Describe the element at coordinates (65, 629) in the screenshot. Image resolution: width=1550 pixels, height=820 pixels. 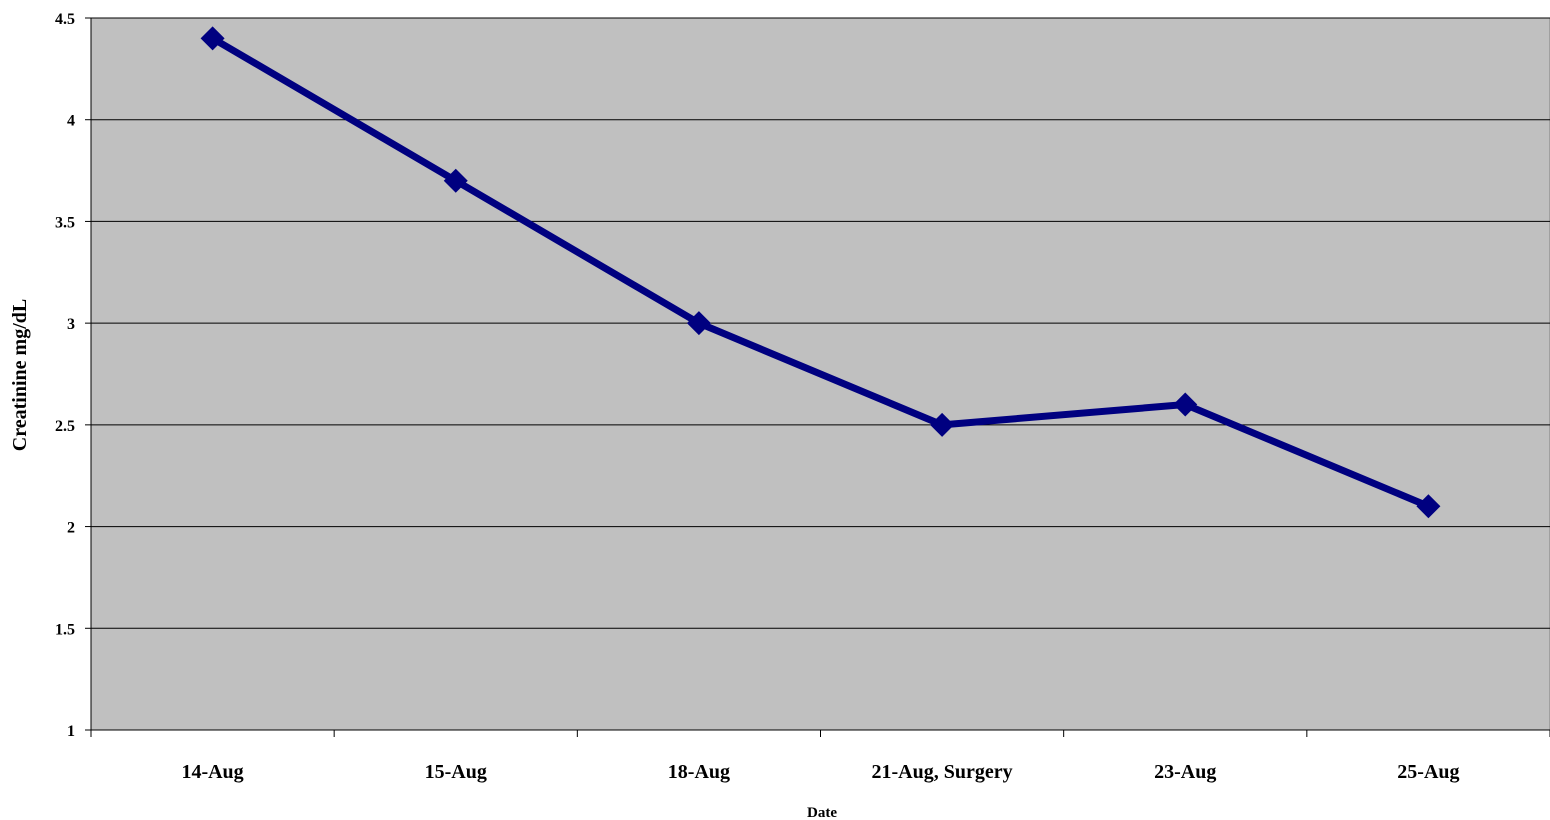
I see `y-tick-label: 1.5` at that location.